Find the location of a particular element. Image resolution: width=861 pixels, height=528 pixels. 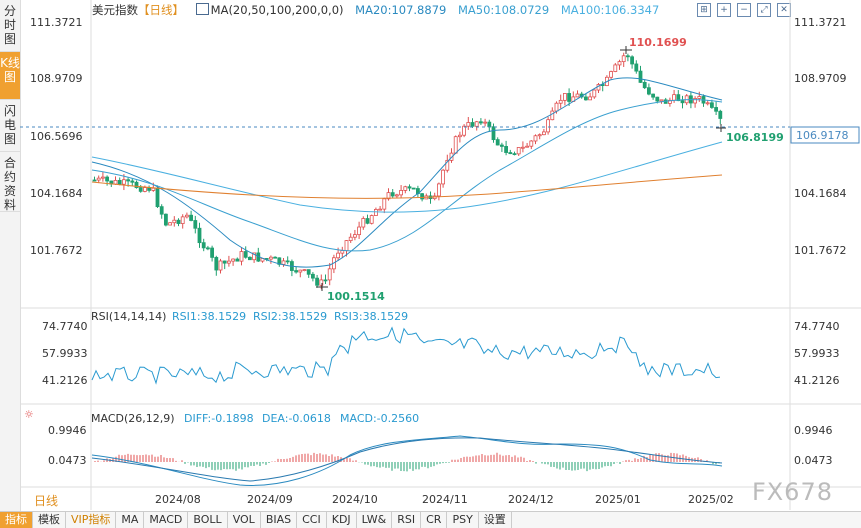

tab-kline: K线图 is located at coordinates (10, 76).